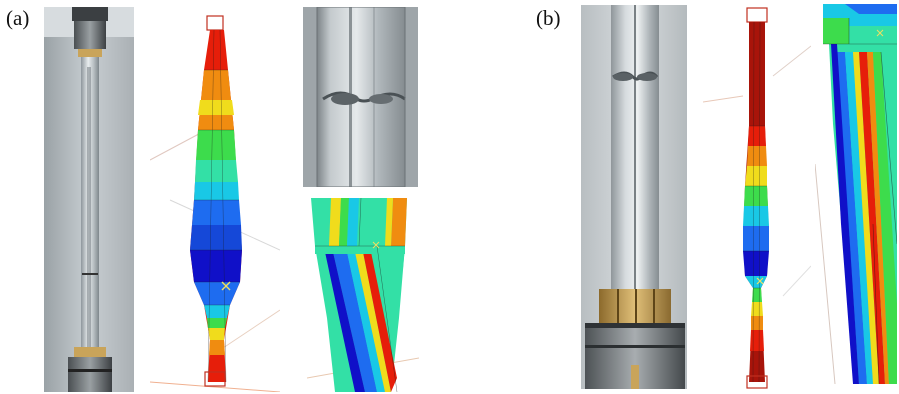 The width and height of the screenshot is (899, 394). I want to click on photo-local-buckle-a, so click(360, 97).